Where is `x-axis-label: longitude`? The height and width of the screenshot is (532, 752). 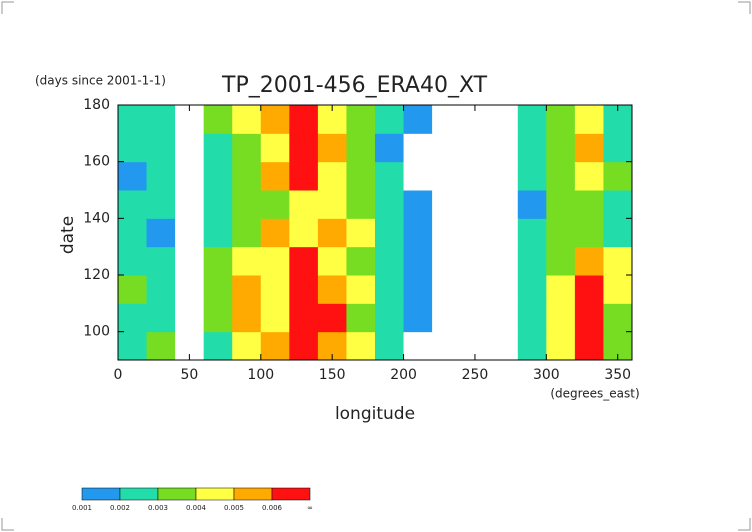
x-axis-label: longitude is located at coordinates (375, 414).